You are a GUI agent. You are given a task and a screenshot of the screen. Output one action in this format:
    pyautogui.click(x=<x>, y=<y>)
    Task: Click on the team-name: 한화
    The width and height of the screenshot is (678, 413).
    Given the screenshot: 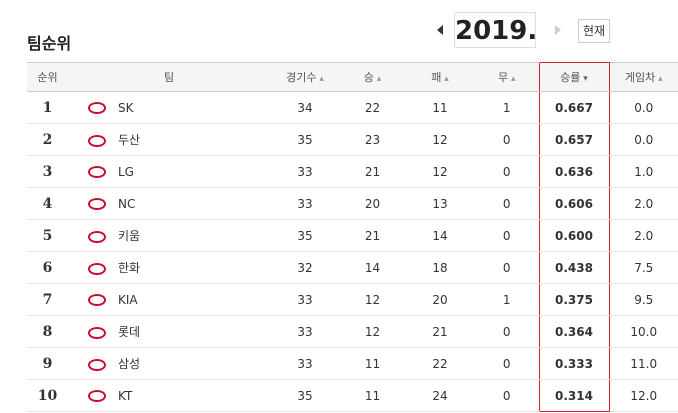 What is the action you would take?
    pyautogui.click(x=129, y=268)
    